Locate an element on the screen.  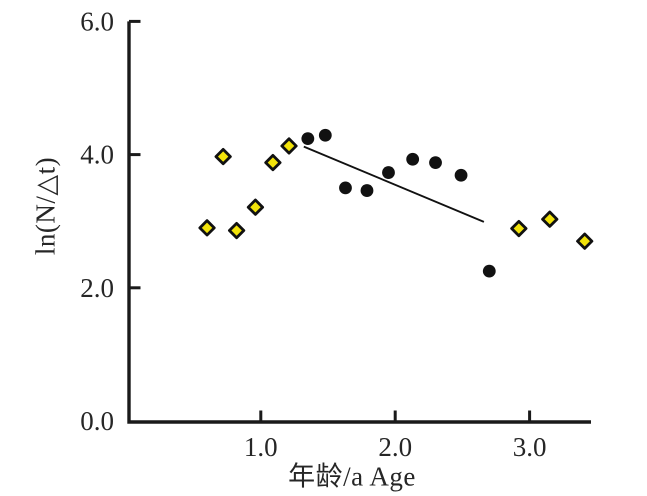
y-tick-label: 6.0 is located at coordinates (97, 21).